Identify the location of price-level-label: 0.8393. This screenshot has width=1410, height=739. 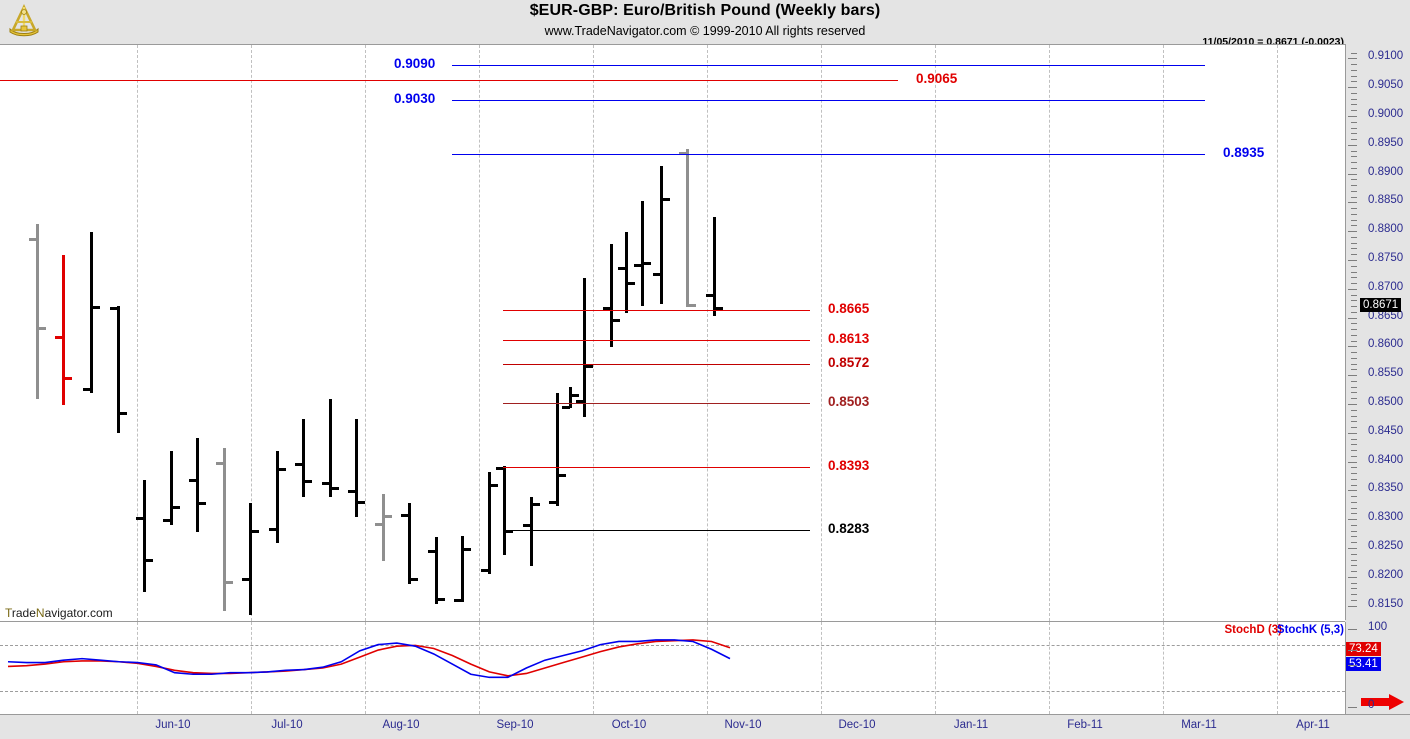
(849, 465).